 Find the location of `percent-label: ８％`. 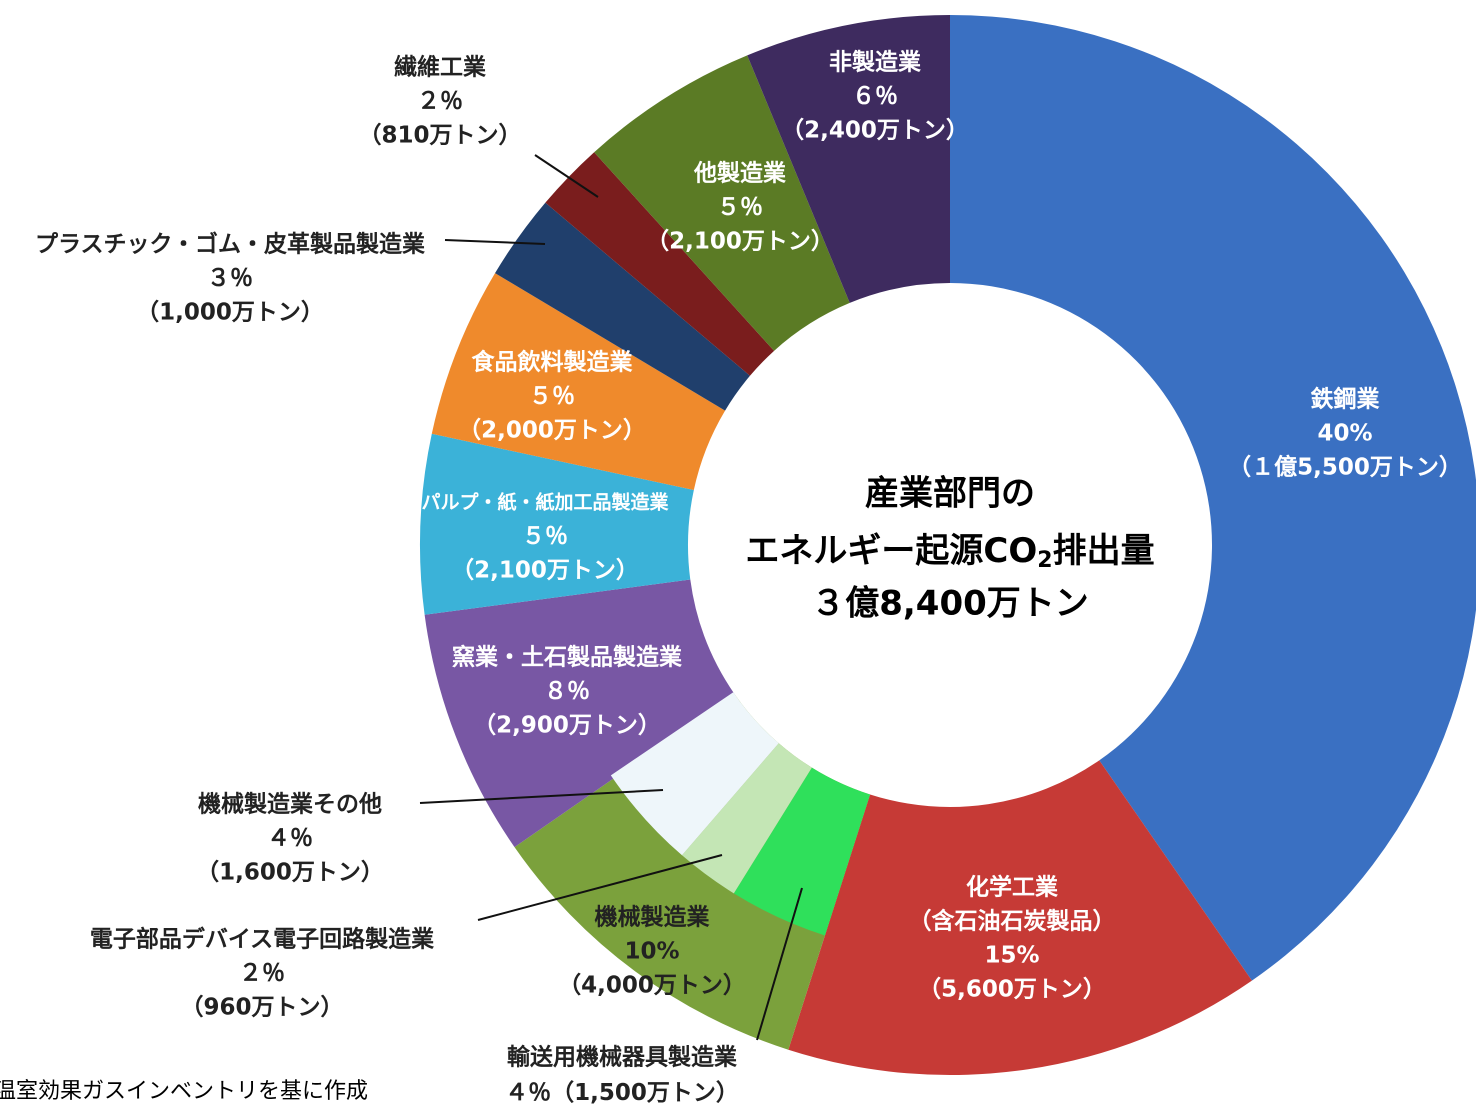

percent-label: ８％ is located at coordinates (567, 692).